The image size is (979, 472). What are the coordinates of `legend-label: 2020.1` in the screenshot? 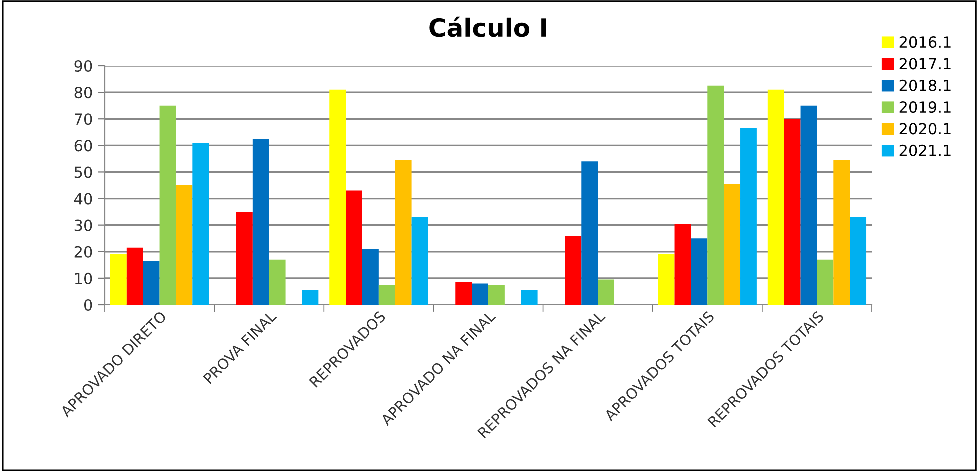 It's located at (925, 129).